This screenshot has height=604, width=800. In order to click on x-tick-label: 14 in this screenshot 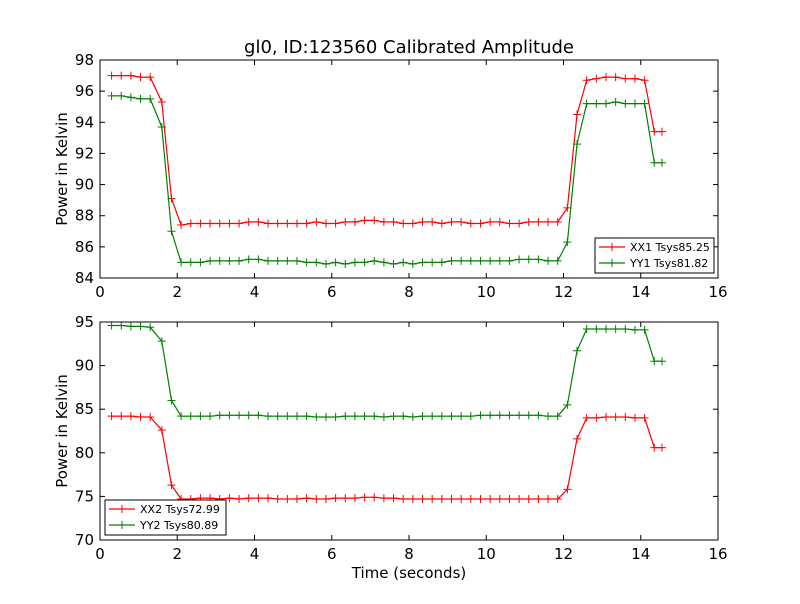, I will do `click(640, 554)`.